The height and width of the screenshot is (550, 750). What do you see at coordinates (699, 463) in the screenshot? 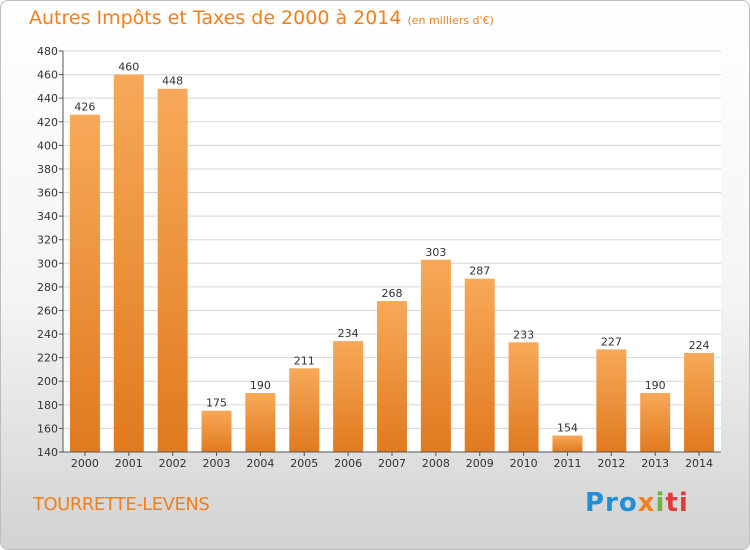
I see `x-tick-label: 2014` at bounding box center [699, 463].